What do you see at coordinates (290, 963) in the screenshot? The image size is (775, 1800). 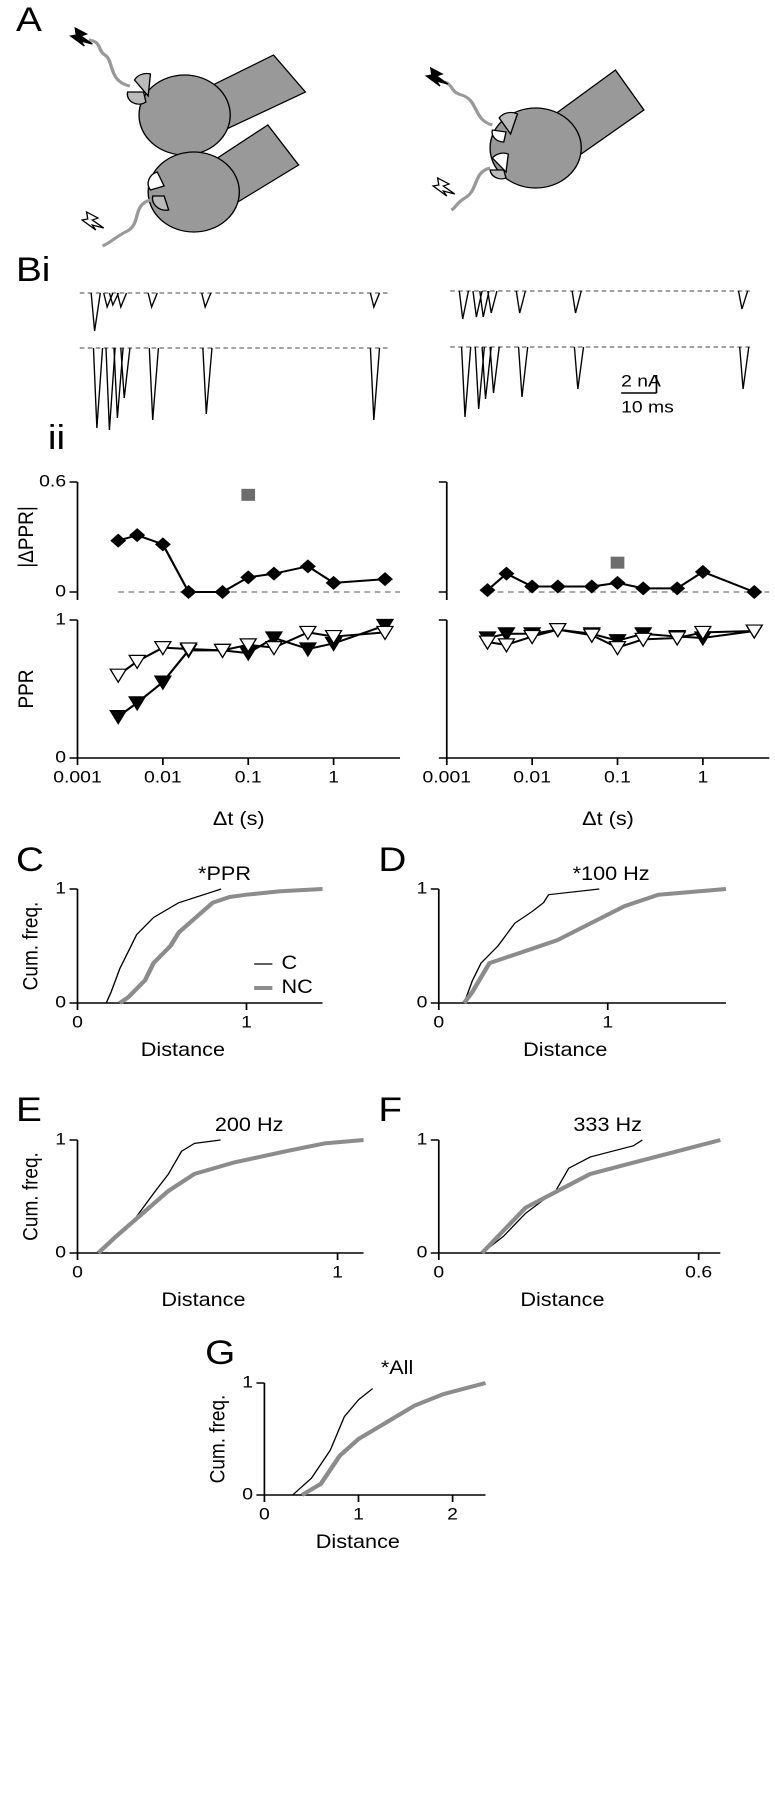 I see `legend-label: C` at bounding box center [290, 963].